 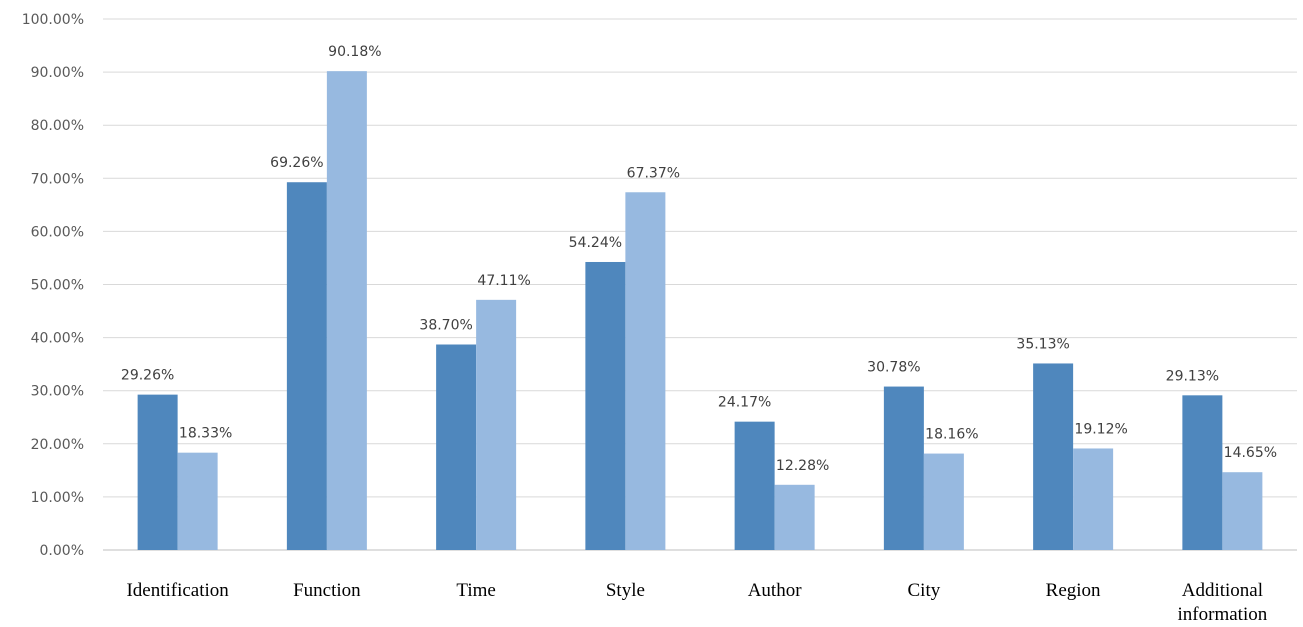 I want to click on y-tick-label: 100.00%, so click(x=53, y=20).